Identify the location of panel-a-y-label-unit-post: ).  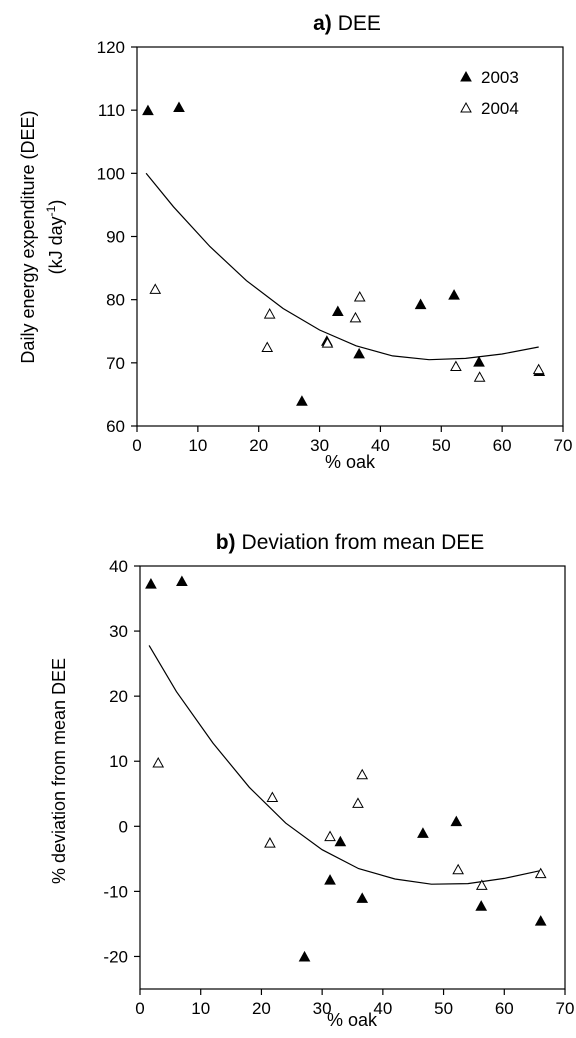
(56, 203).